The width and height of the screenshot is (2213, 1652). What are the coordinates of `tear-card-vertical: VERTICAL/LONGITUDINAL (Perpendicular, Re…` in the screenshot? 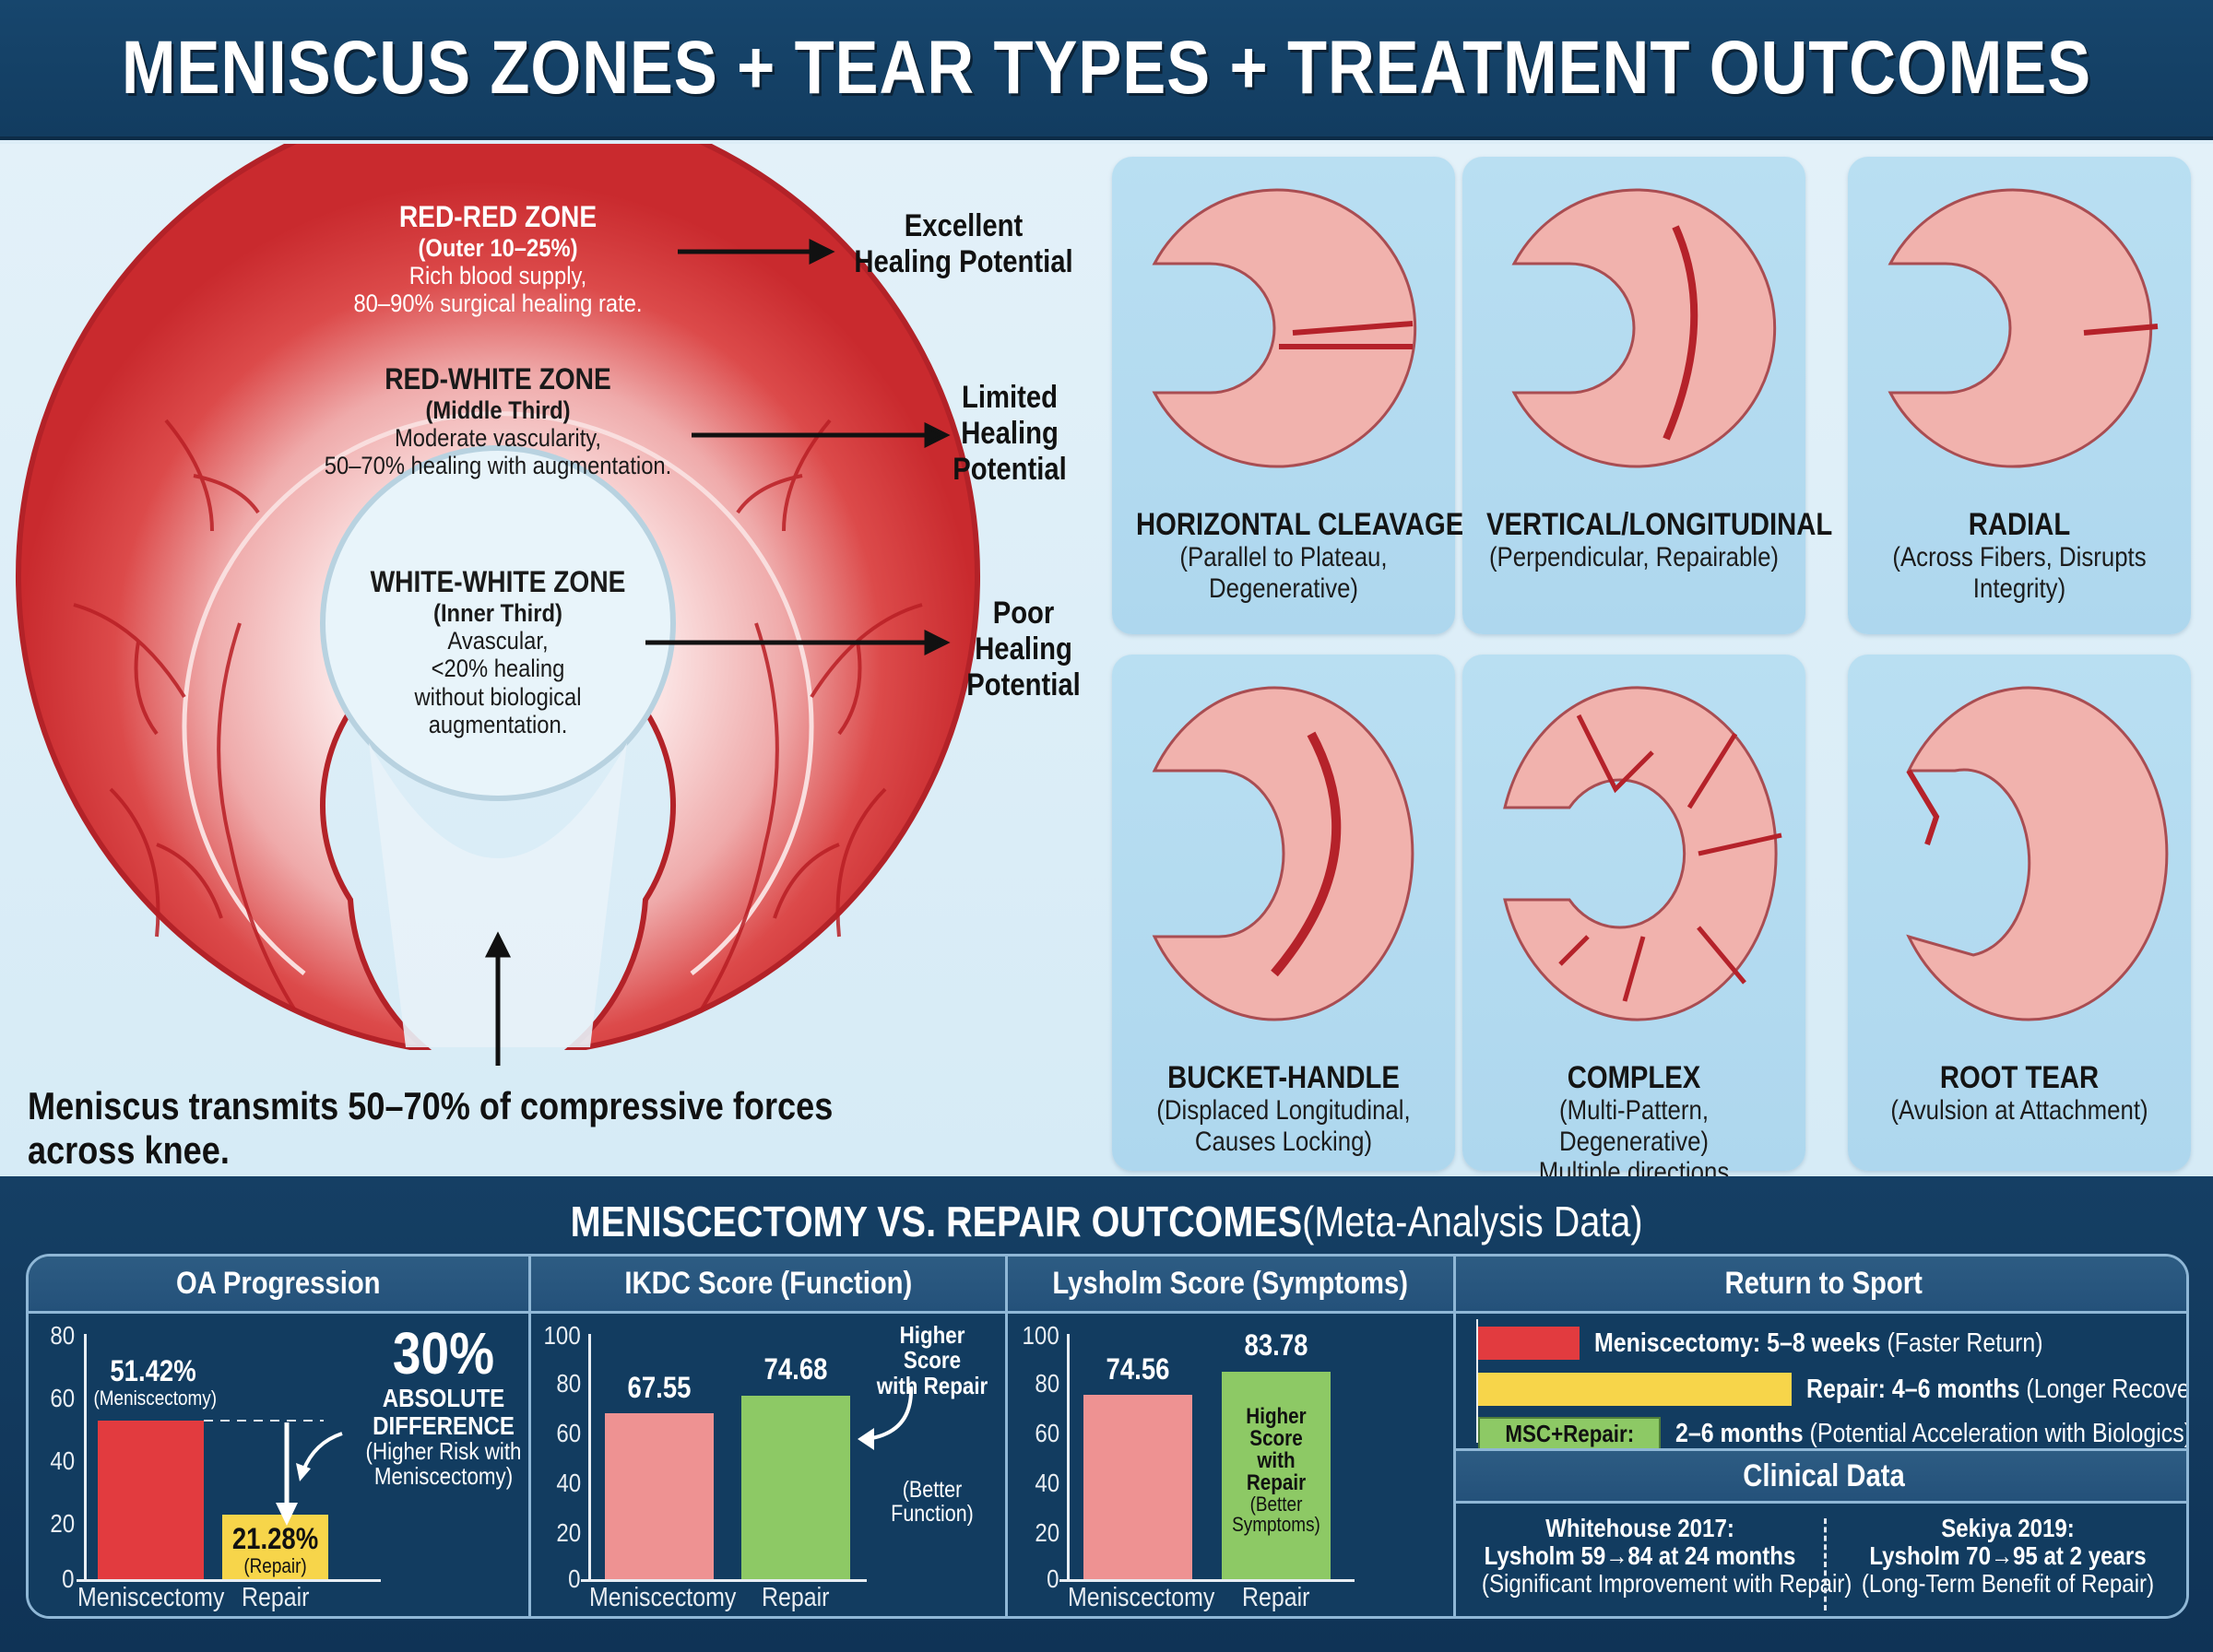 It's located at (1647, 395).